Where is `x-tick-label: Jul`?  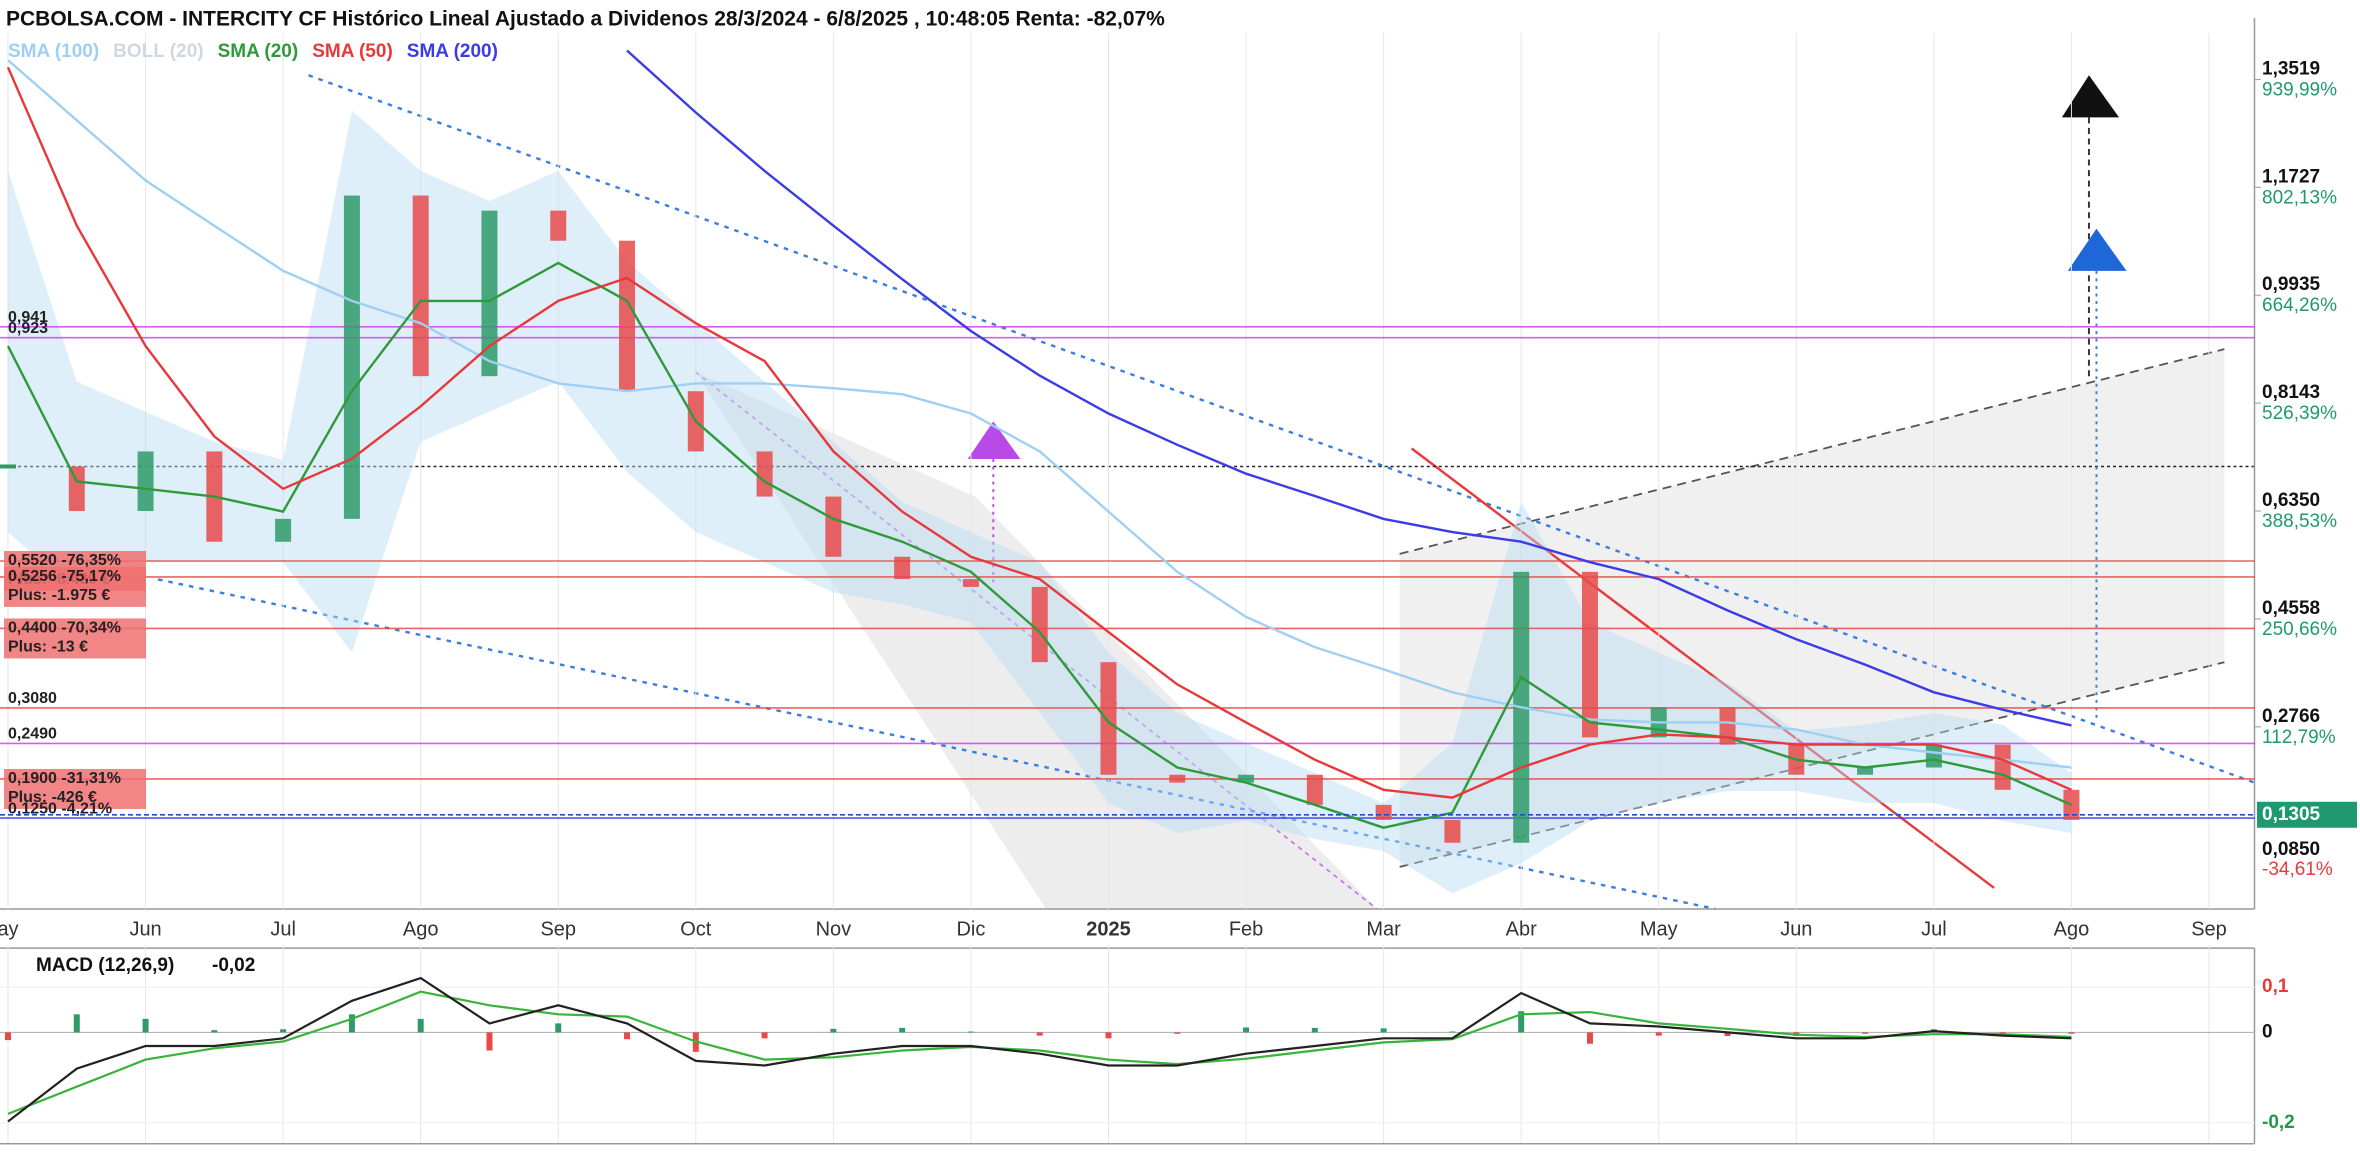
x-tick-label: Jul is located at coordinates (283, 929).